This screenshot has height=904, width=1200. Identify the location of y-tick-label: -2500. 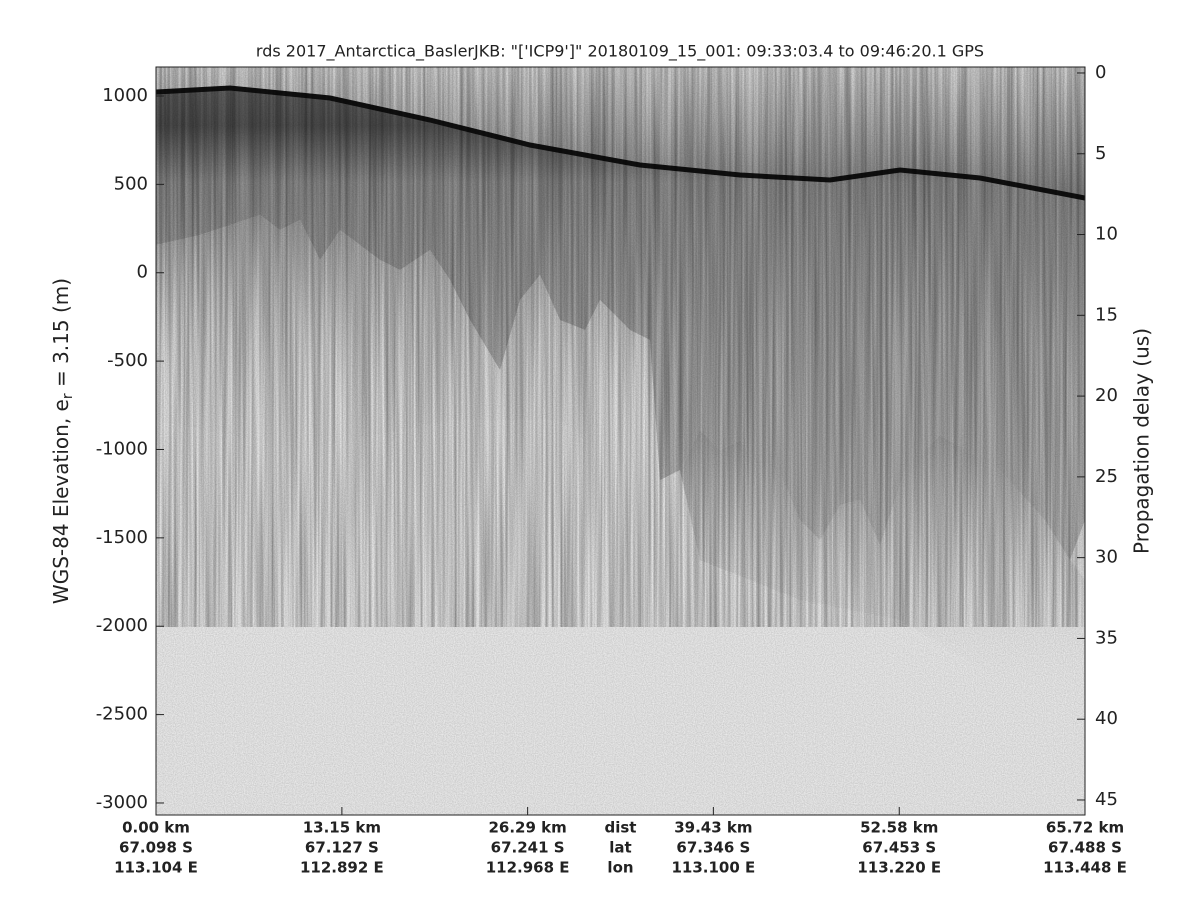
(122, 714).